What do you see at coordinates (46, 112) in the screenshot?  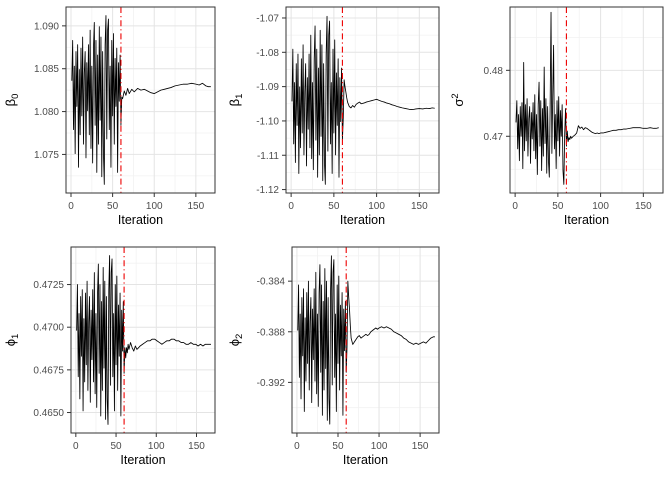 I see `y-tick-label: 1.080` at bounding box center [46, 112].